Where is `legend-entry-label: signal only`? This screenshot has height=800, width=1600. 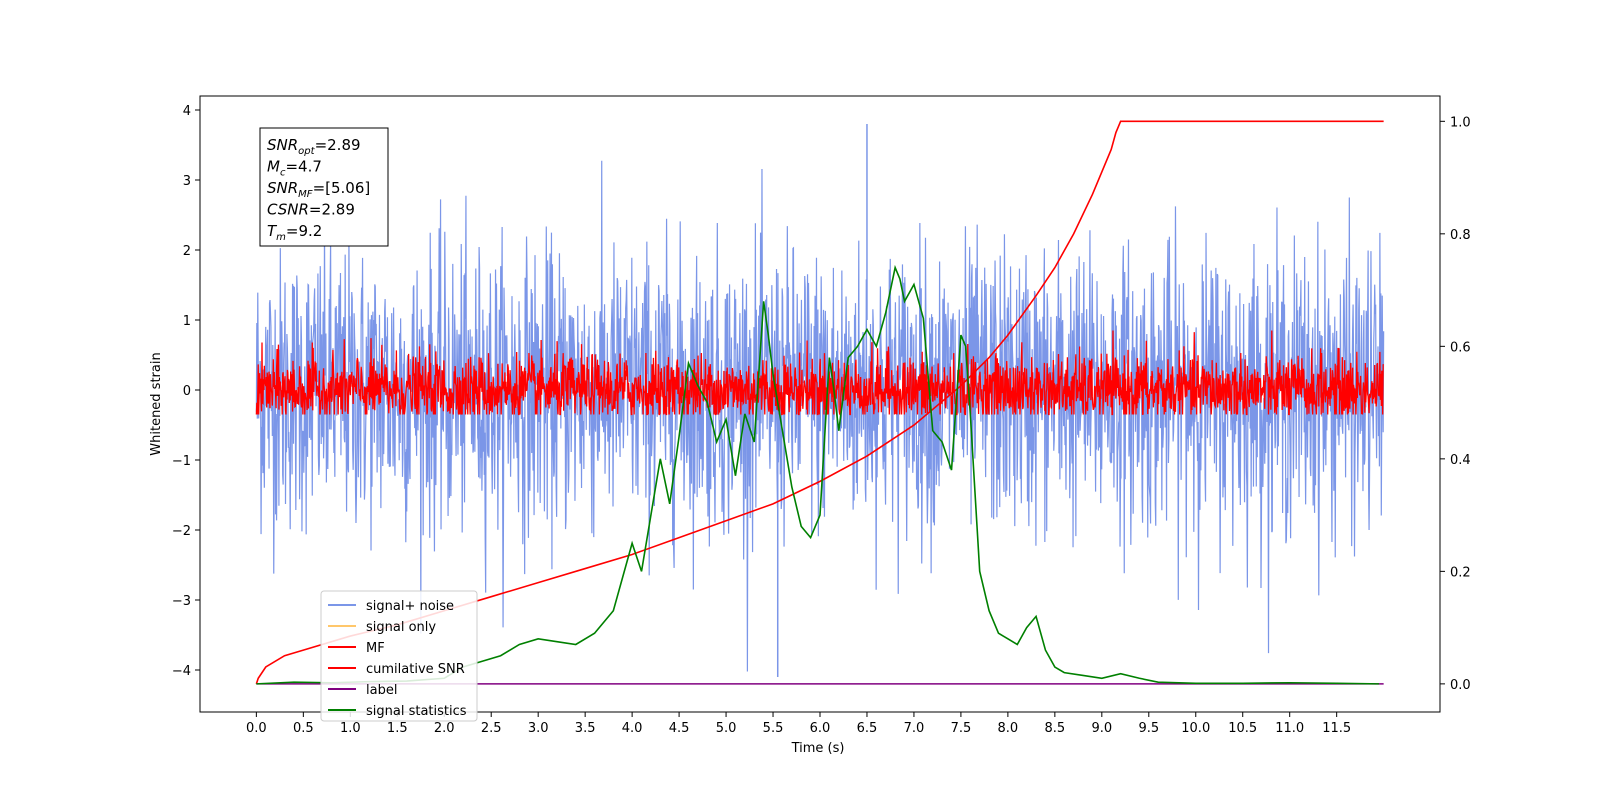 legend-entry-label: signal only is located at coordinates (401, 627).